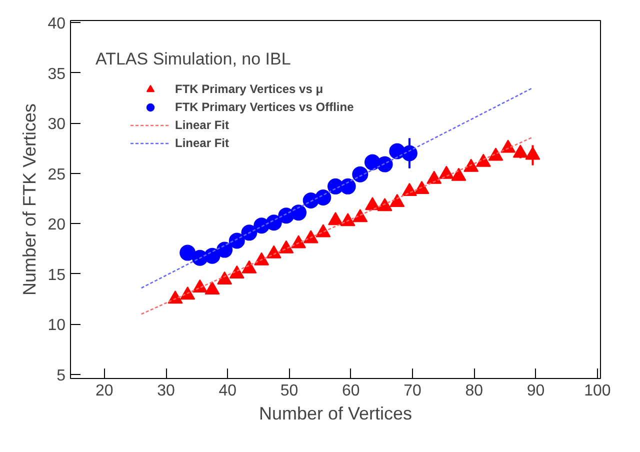 Image resolution: width=640 pixels, height=452 pixels. Describe the element at coordinates (30, 199) in the screenshot. I see `y-axis-title: Number of FTK Vertices` at that location.